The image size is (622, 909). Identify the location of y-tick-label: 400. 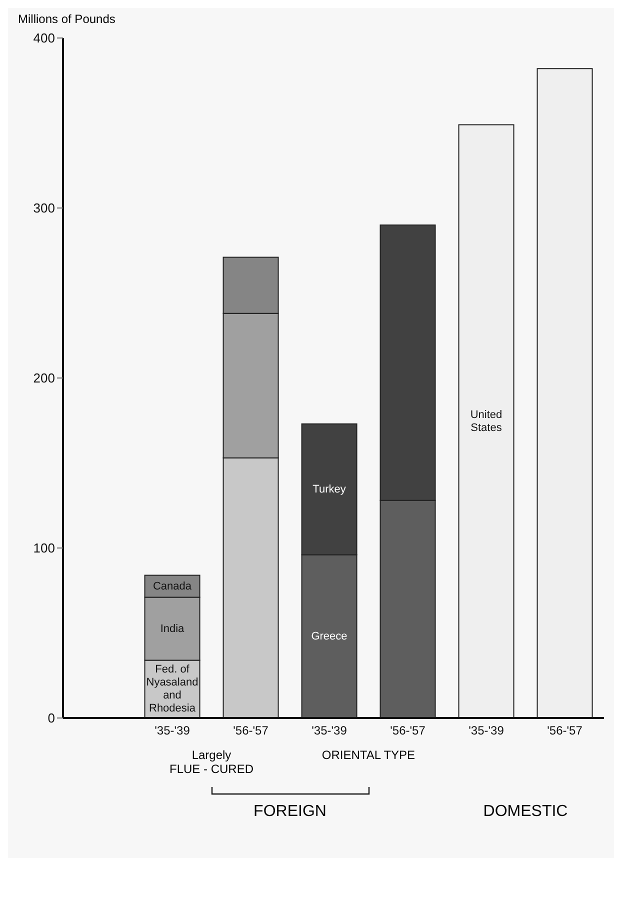
(44, 38).